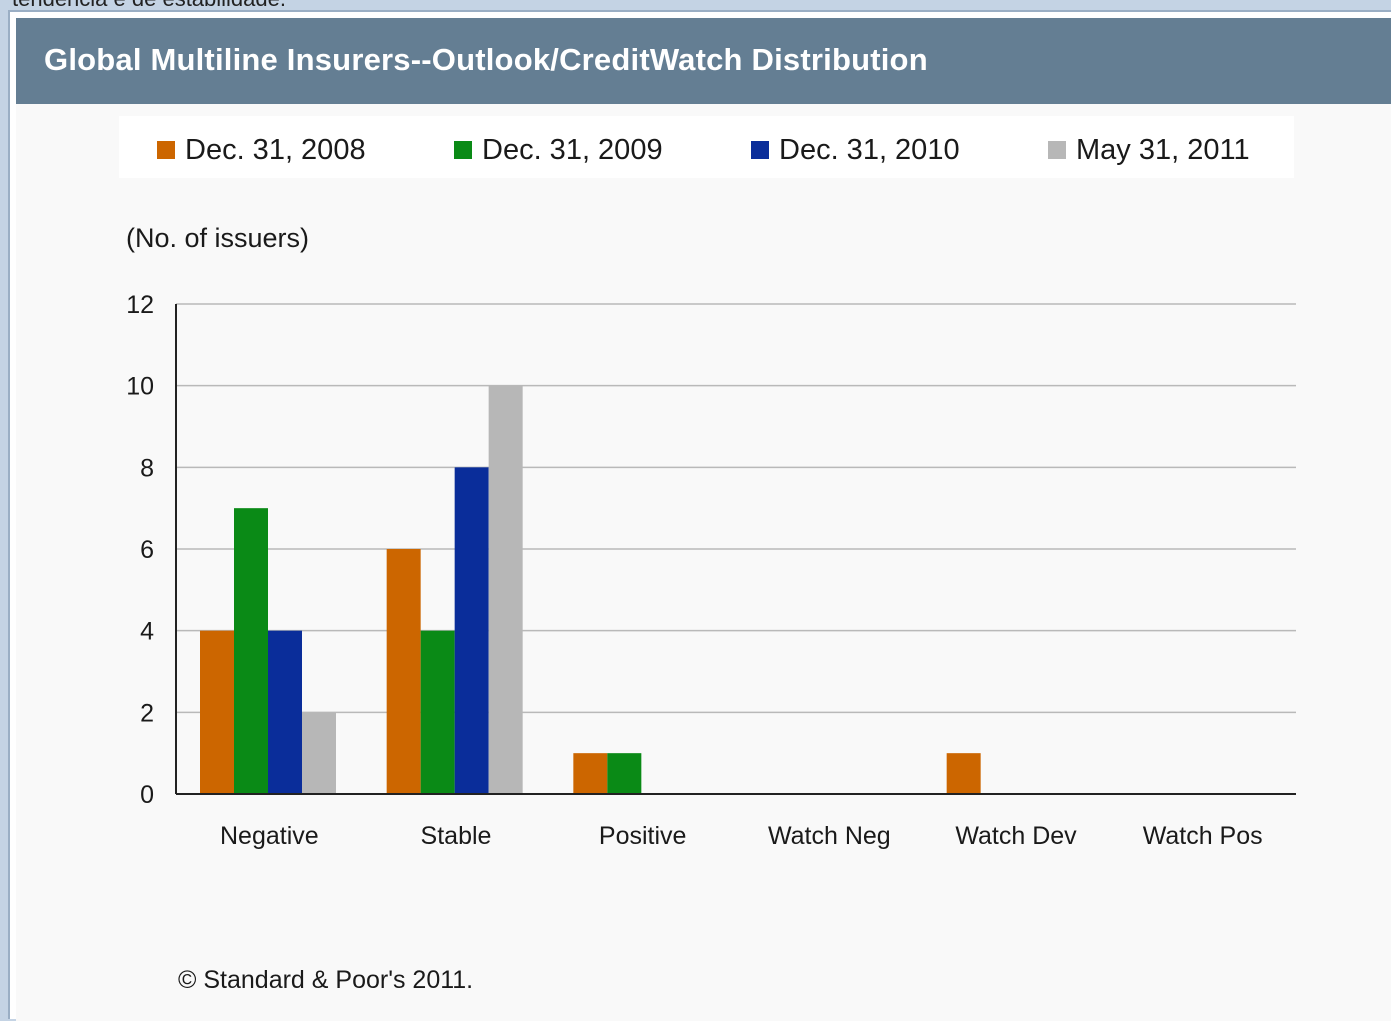 This screenshot has width=1391, height=1021. What do you see at coordinates (140, 305) in the screenshot?
I see `y-tick-label: 12` at bounding box center [140, 305].